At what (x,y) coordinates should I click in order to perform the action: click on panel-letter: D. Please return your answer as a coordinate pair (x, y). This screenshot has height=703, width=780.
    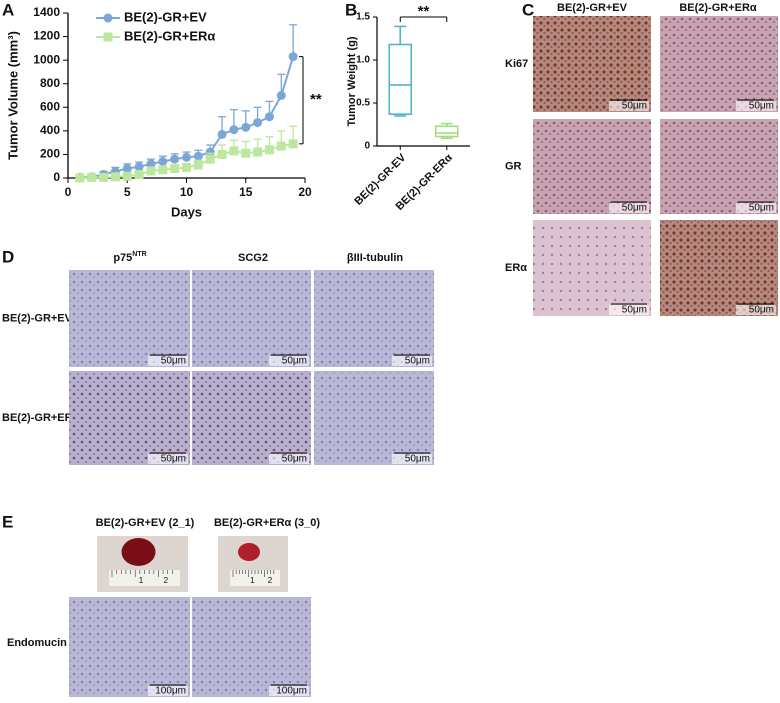
    Looking at the image, I should click on (8, 256).